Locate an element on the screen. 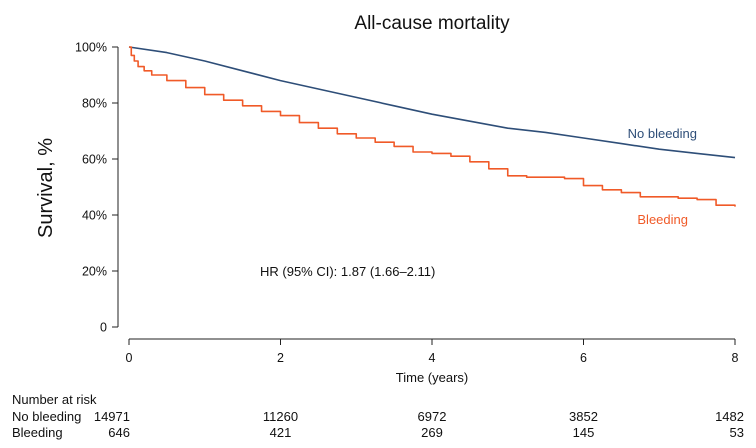  x-axis: 0 2 4 6 8 is located at coordinates (432, 351).